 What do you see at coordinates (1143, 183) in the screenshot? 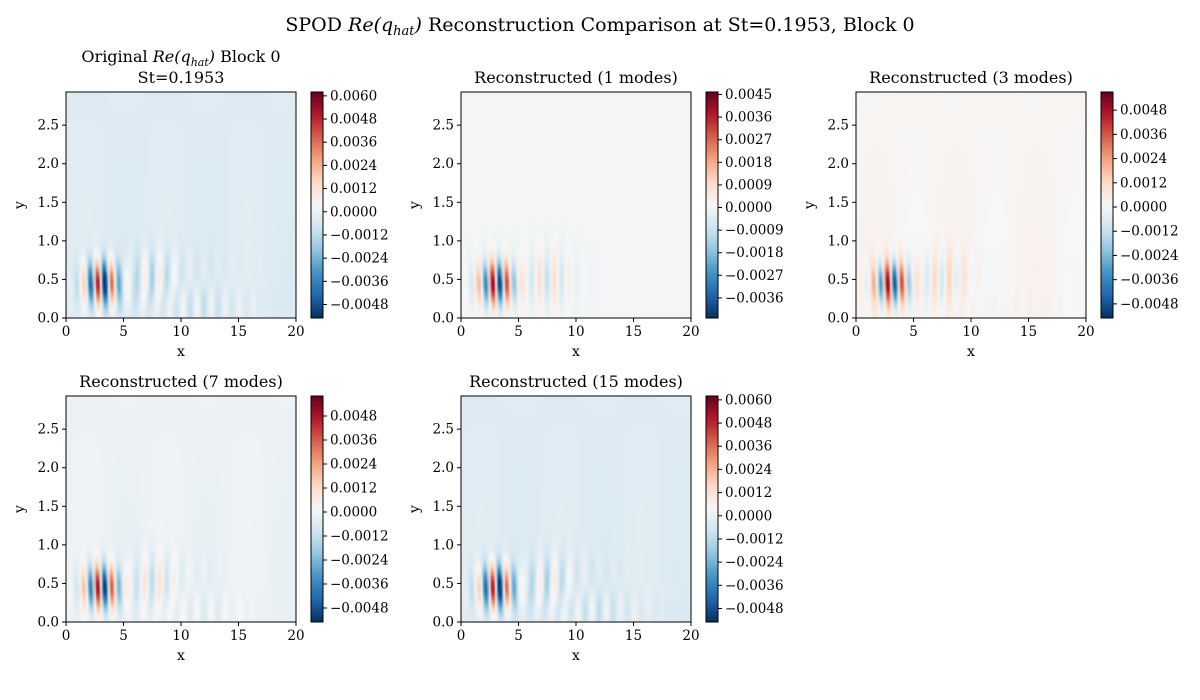
I see `colorbar-tick-label: 0.0012` at bounding box center [1143, 183].